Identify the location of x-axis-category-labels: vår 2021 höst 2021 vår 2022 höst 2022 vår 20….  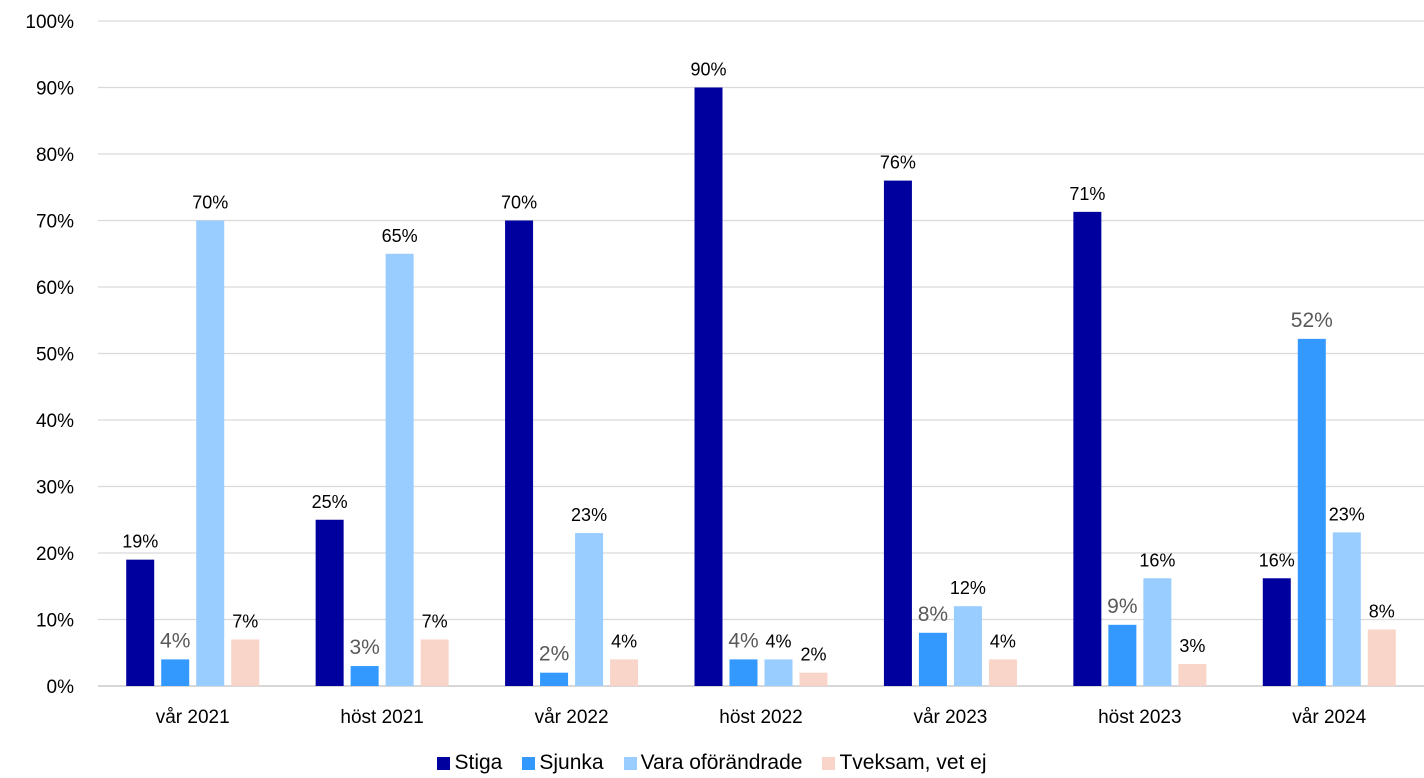
(761, 717).